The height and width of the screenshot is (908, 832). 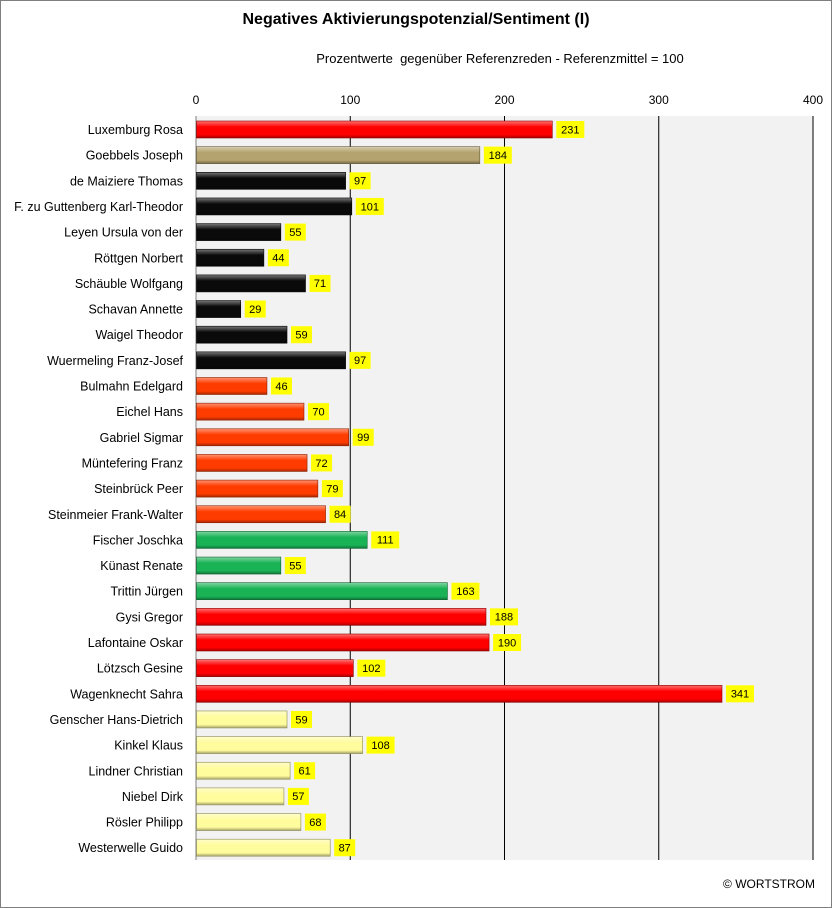 I want to click on x-tick-label: 300, so click(x=659, y=100).